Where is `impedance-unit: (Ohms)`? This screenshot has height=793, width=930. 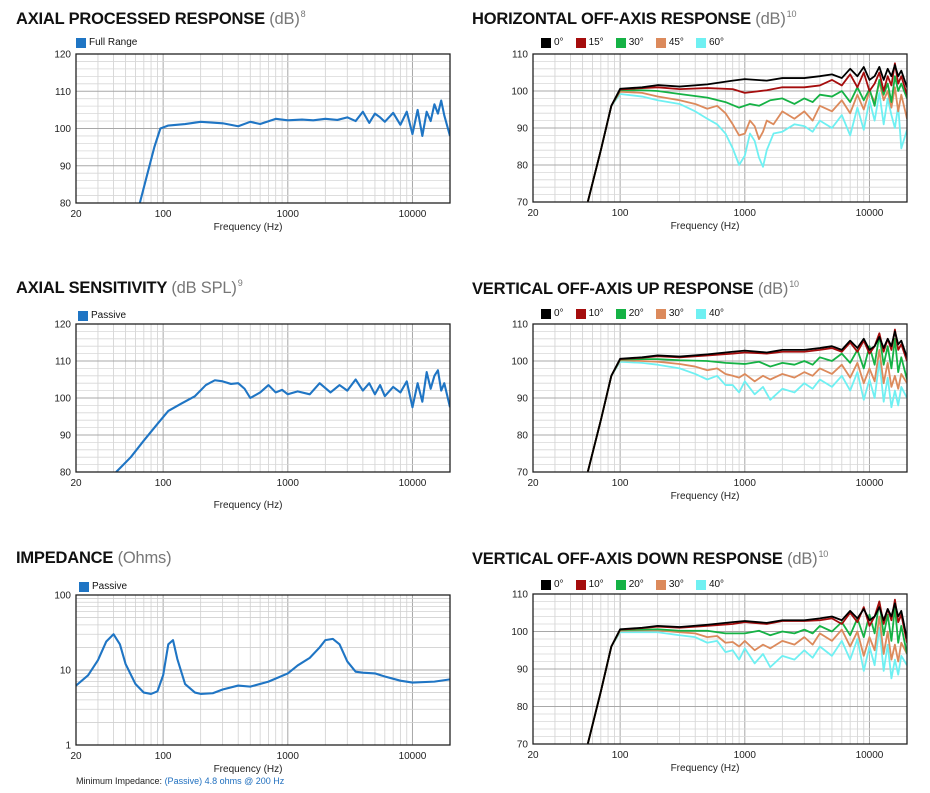 impedance-unit: (Ohms) is located at coordinates (144, 558).